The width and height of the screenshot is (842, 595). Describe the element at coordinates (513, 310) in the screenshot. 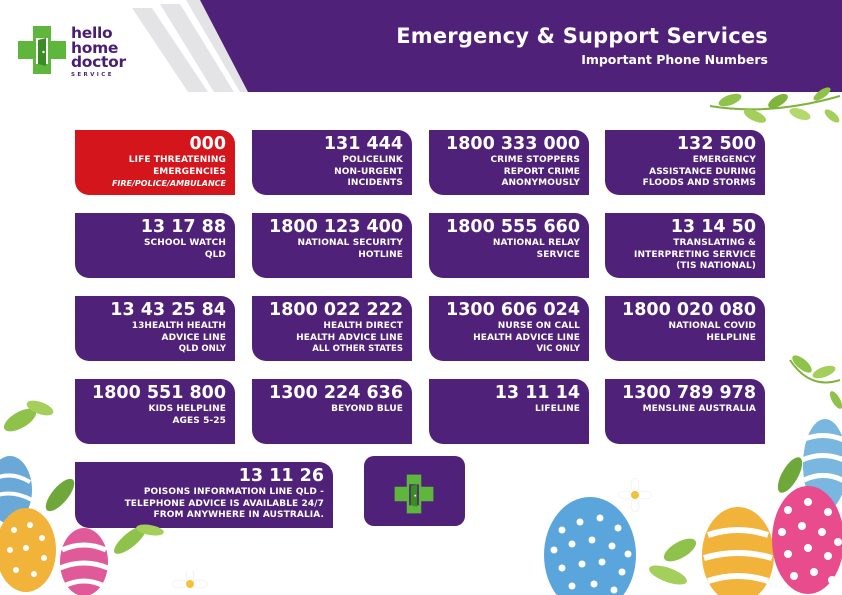

I see `phone-number: 1300 606 024` at that location.